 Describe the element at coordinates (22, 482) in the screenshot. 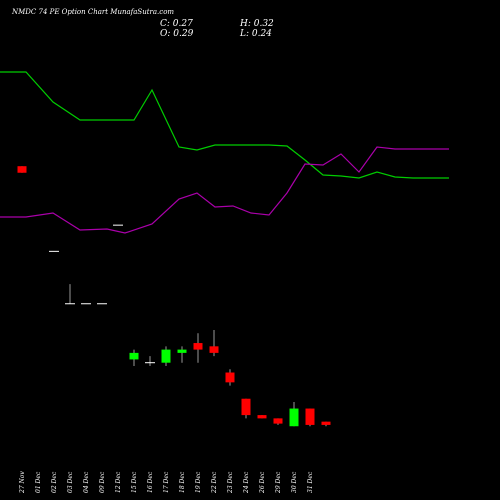

I see `x-tick-label: 27 Nov` at that location.